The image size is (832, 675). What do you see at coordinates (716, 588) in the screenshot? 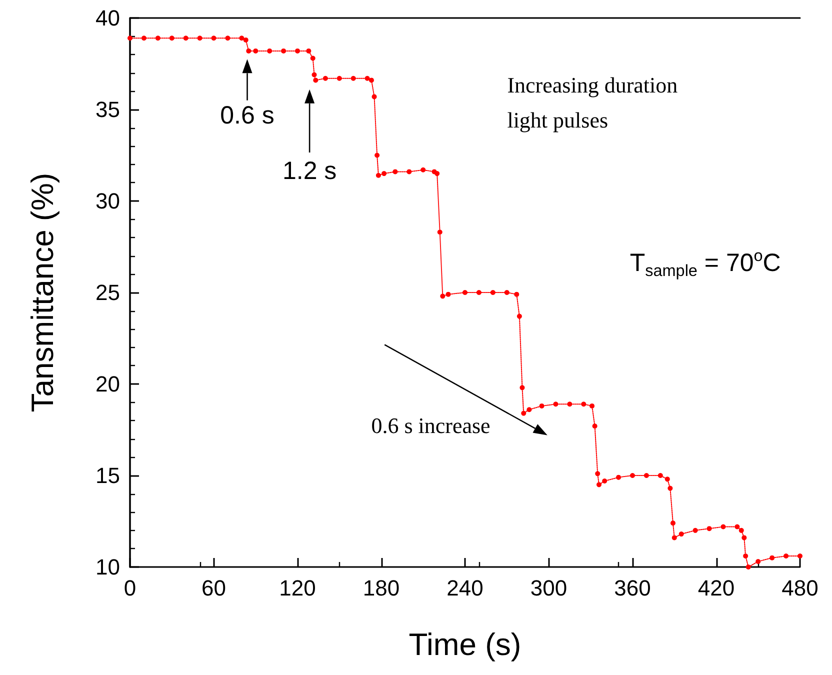
I see `x-tick-label: 420` at bounding box center [716, 588].